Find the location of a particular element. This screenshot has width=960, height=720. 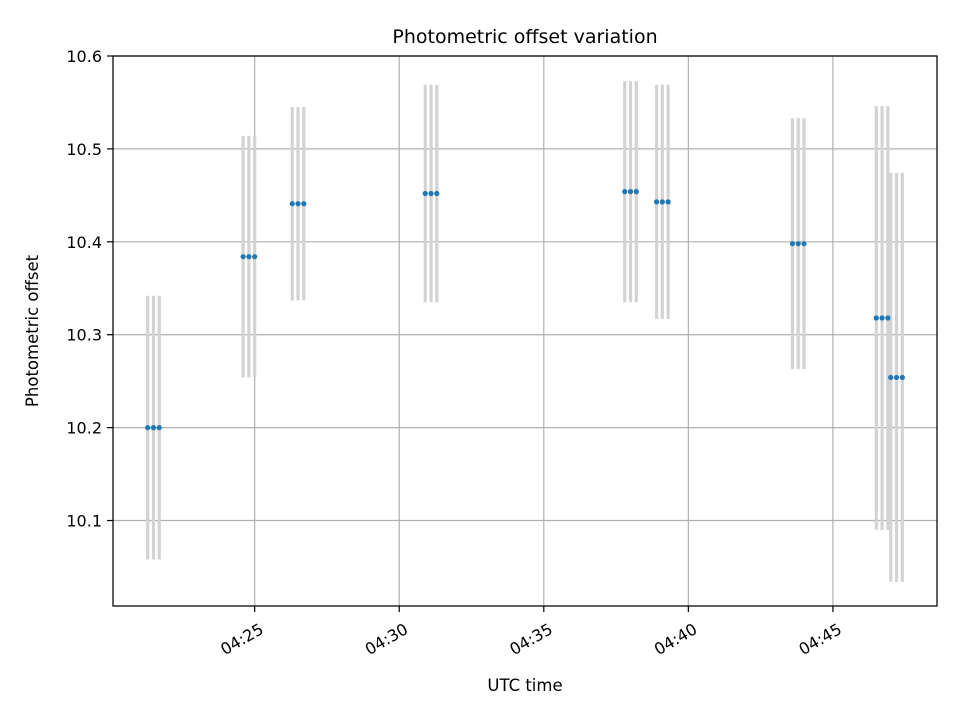

y-tick-label: 10.2 is located at coordinates (84, 428).